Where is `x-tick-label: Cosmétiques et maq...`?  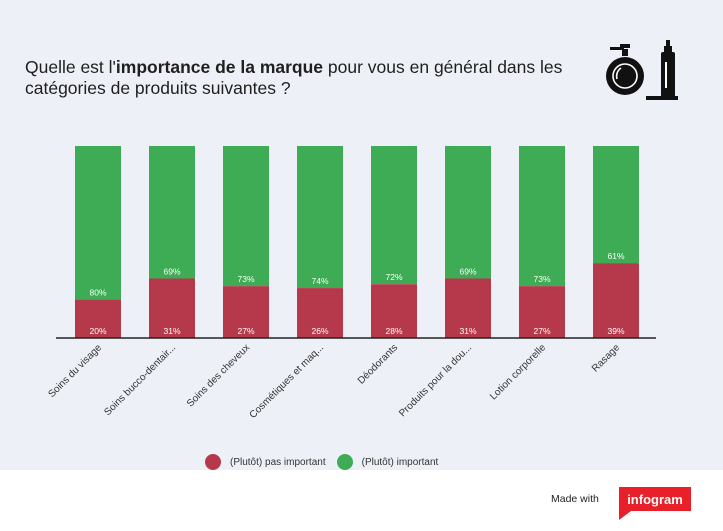
x-tick-label: Cosmétiques et maq... is located at coordinates (287, 381).